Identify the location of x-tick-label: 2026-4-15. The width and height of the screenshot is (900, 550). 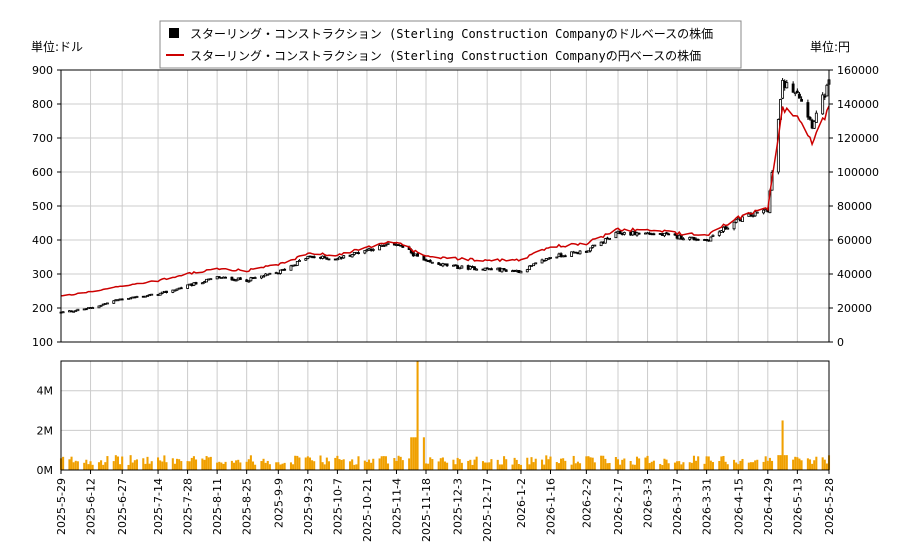
(738, 506).